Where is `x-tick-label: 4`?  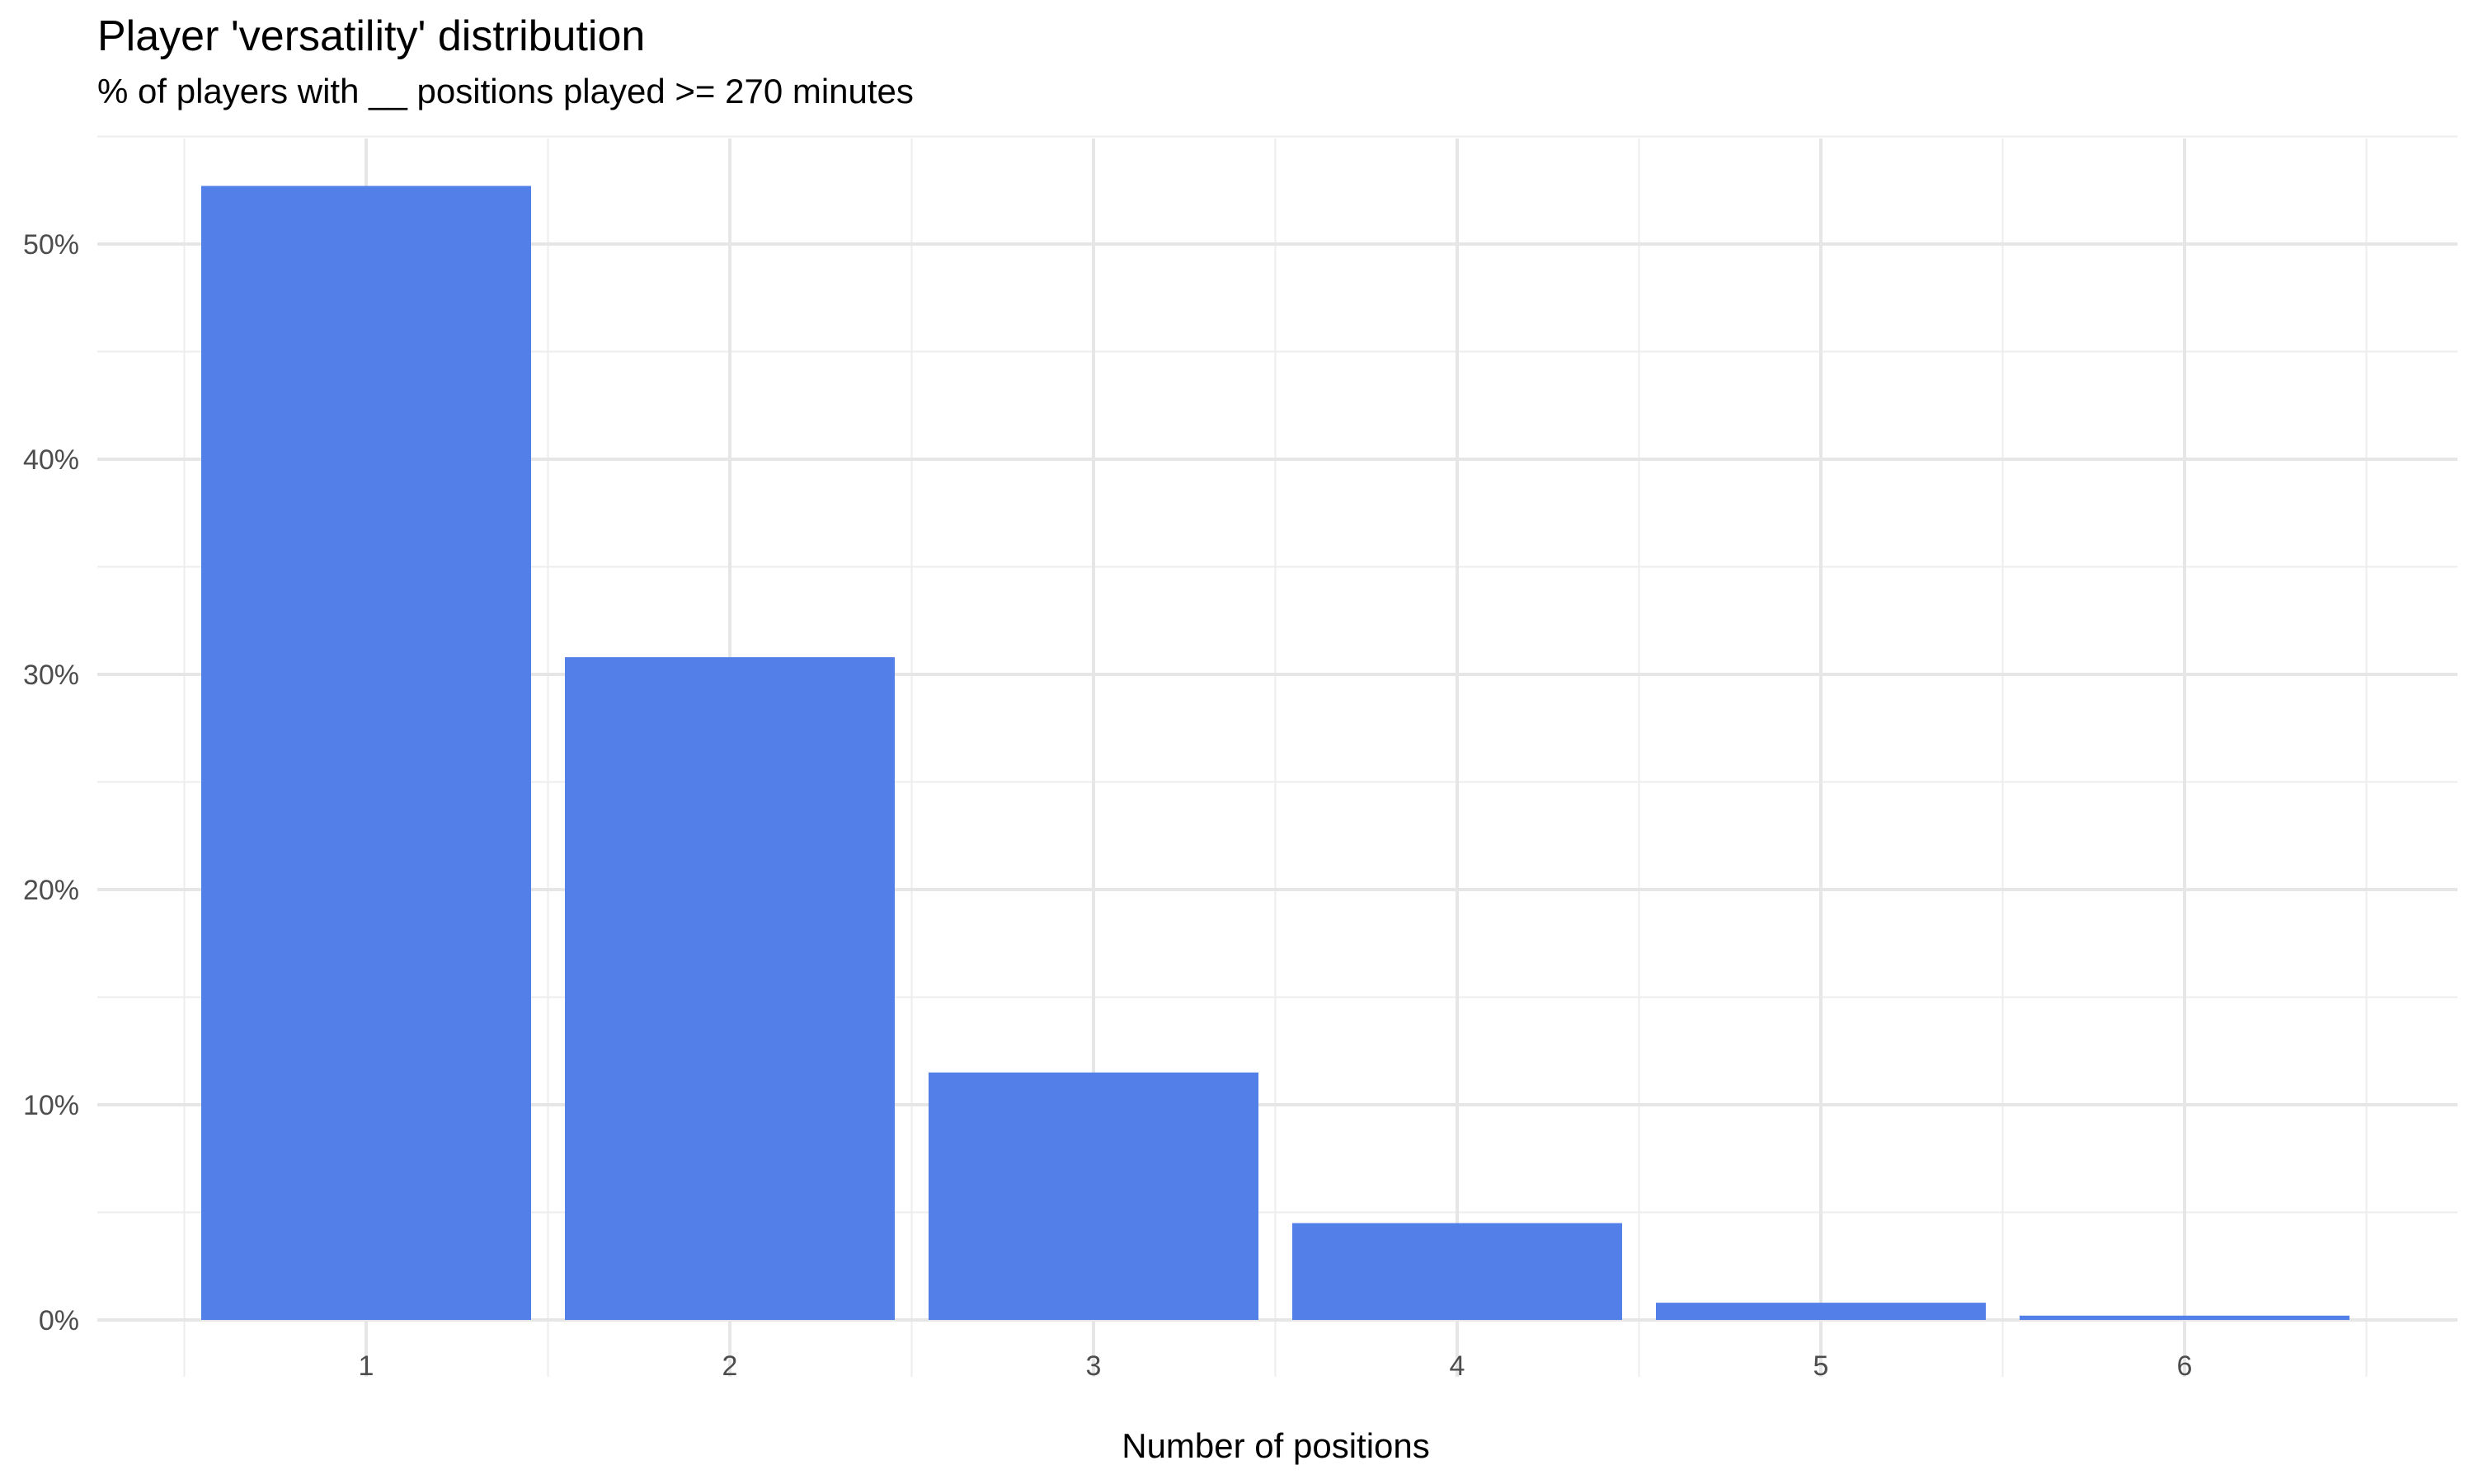
x-tick-label: 4 is located at coordinates (1457, 1366).